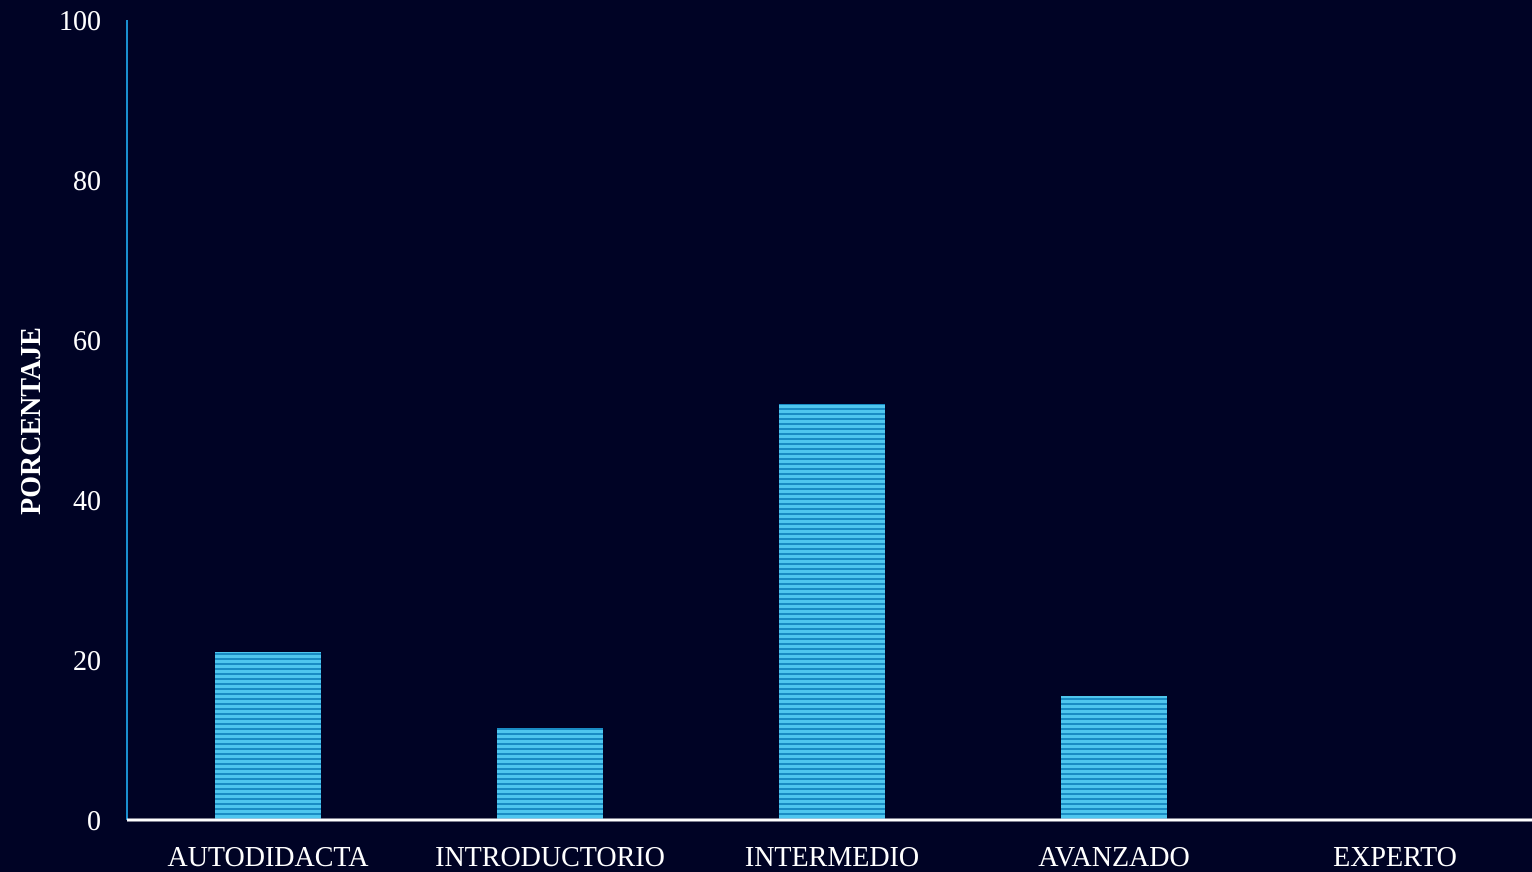 The height and width of the screenshot is (872, 1532). I want to click on y-tick-labels: 0 20 40 60 80 100, so click(80, 421).